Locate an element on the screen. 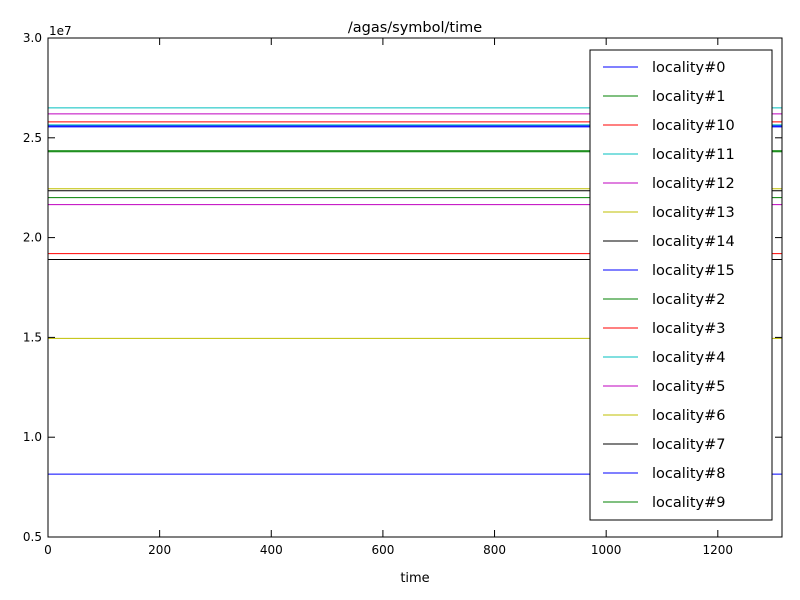 The height and width of the screenshot is (600, 800). x-tick-label: 1200 is located at coordinates (718, 550).